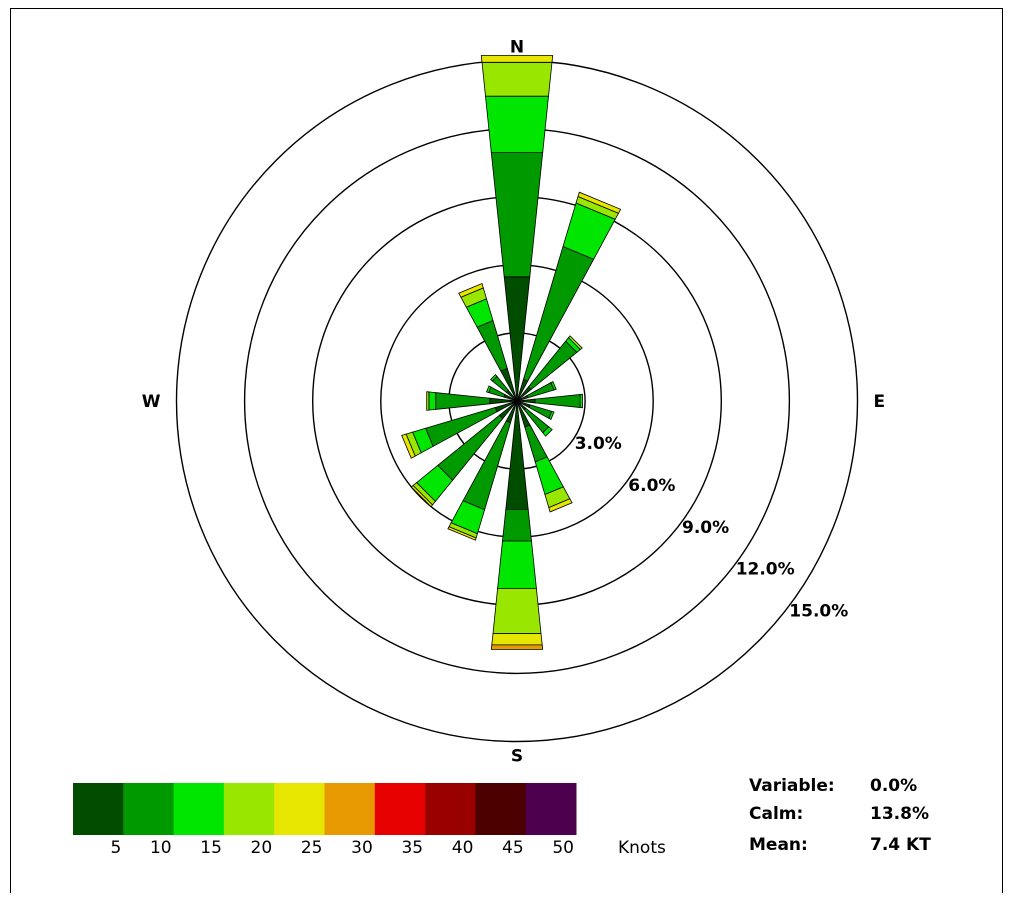  I want to click on petal-202.5, so click(482, 470).